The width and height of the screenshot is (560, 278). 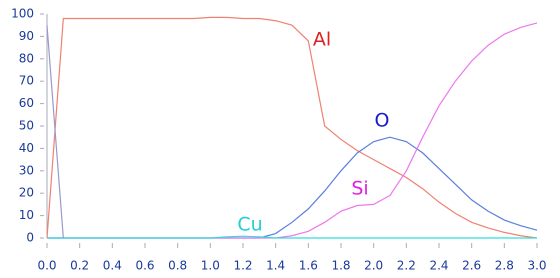 I want to click on y-tick-label: 30, so click(x=26, y=170).